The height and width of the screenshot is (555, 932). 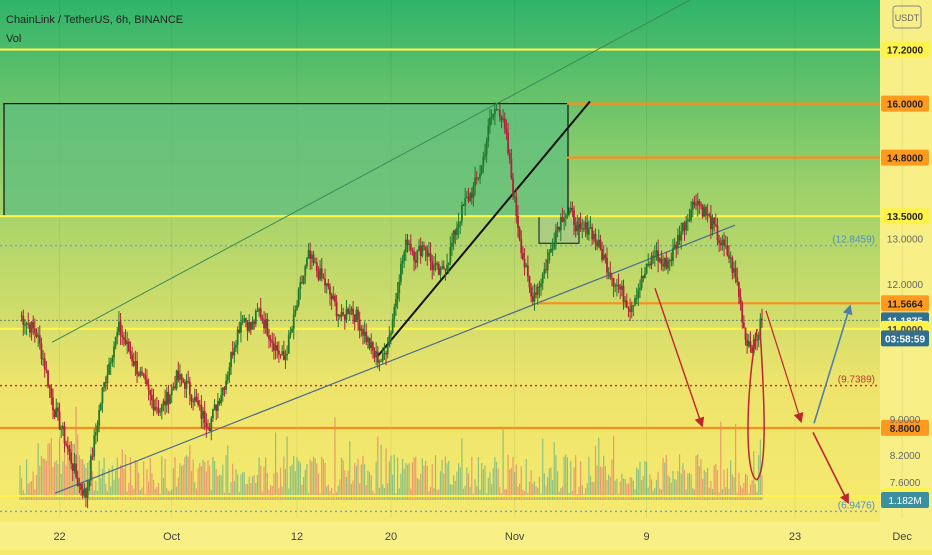 What do you see at coordinates (647, 537) in the screenshot?
I see `x-tick-label-5: 9` at bounding box center [647, 537].